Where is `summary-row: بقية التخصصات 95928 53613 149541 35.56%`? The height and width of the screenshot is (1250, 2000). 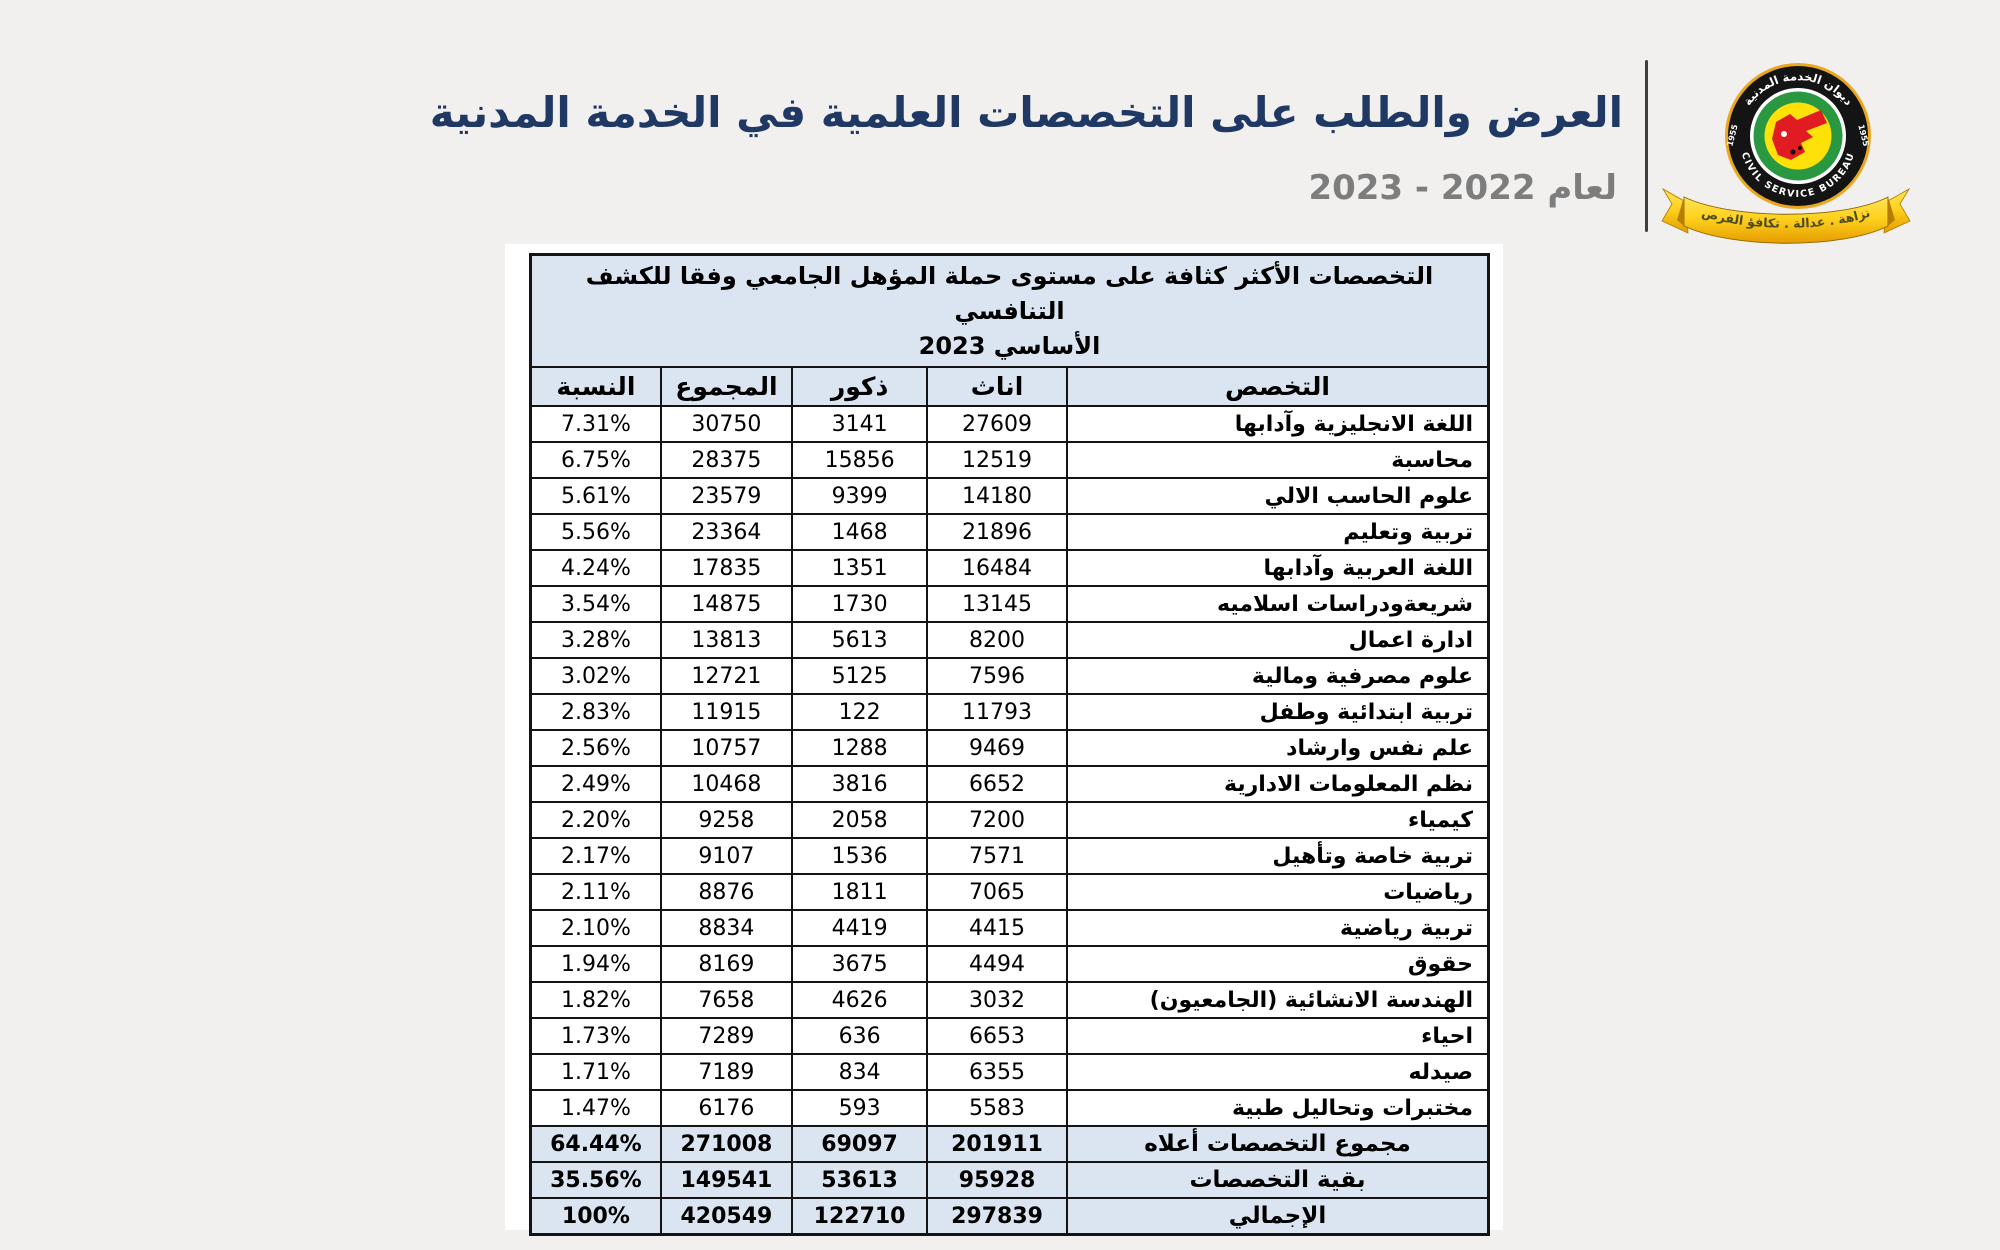
summary-row: بقية التخصصات 95928 53613 149541 35.56% is located at coordinates (1009, 1180).